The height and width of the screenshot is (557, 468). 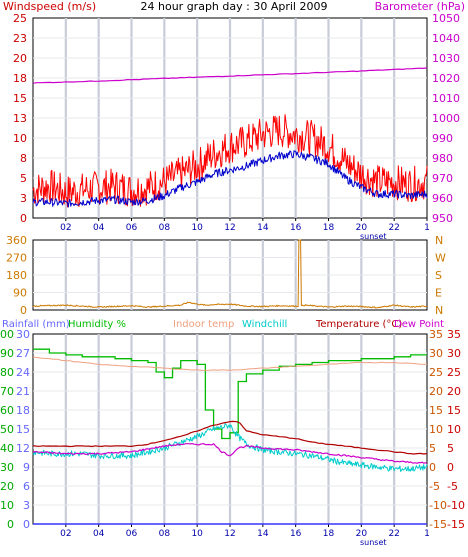 What do you see at coordinates (197, 534) in the screenshot?
I see `temp-panel-xtick-label: 10` at bounding box center [197, 534].